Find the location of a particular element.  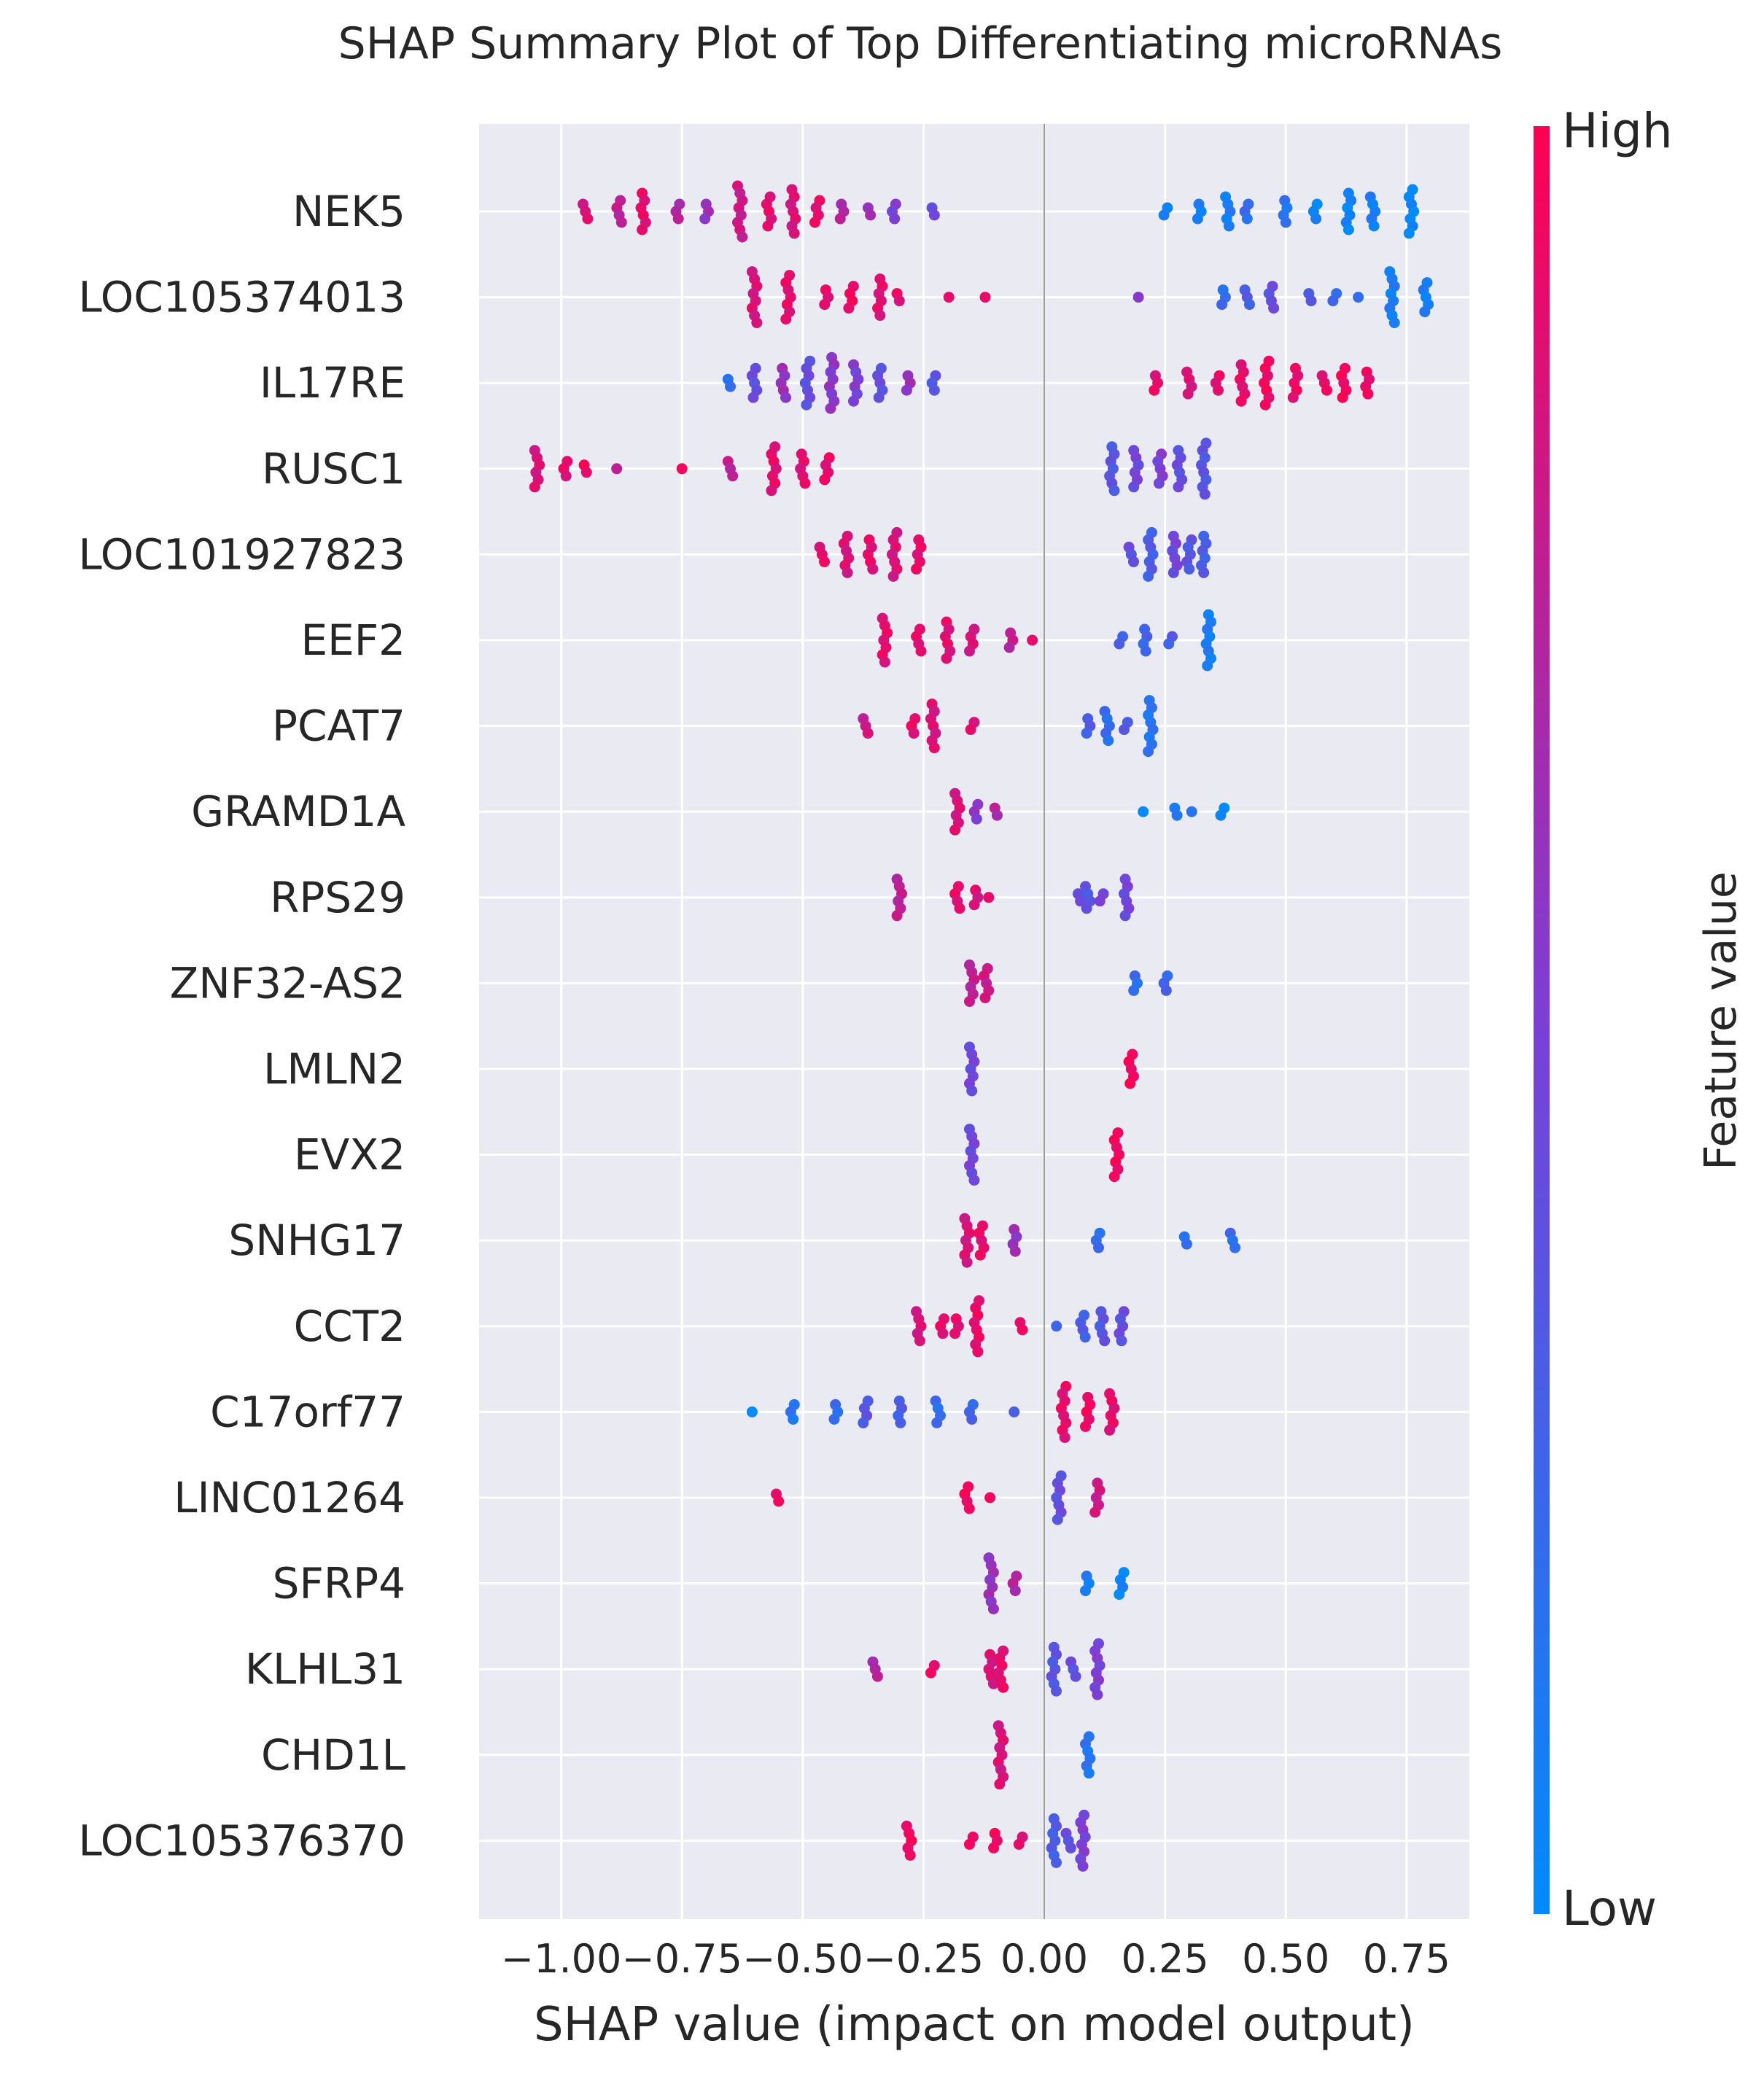

x-axis-label: SHAP value (impact on model output) is located at coordinates (974, 2025).